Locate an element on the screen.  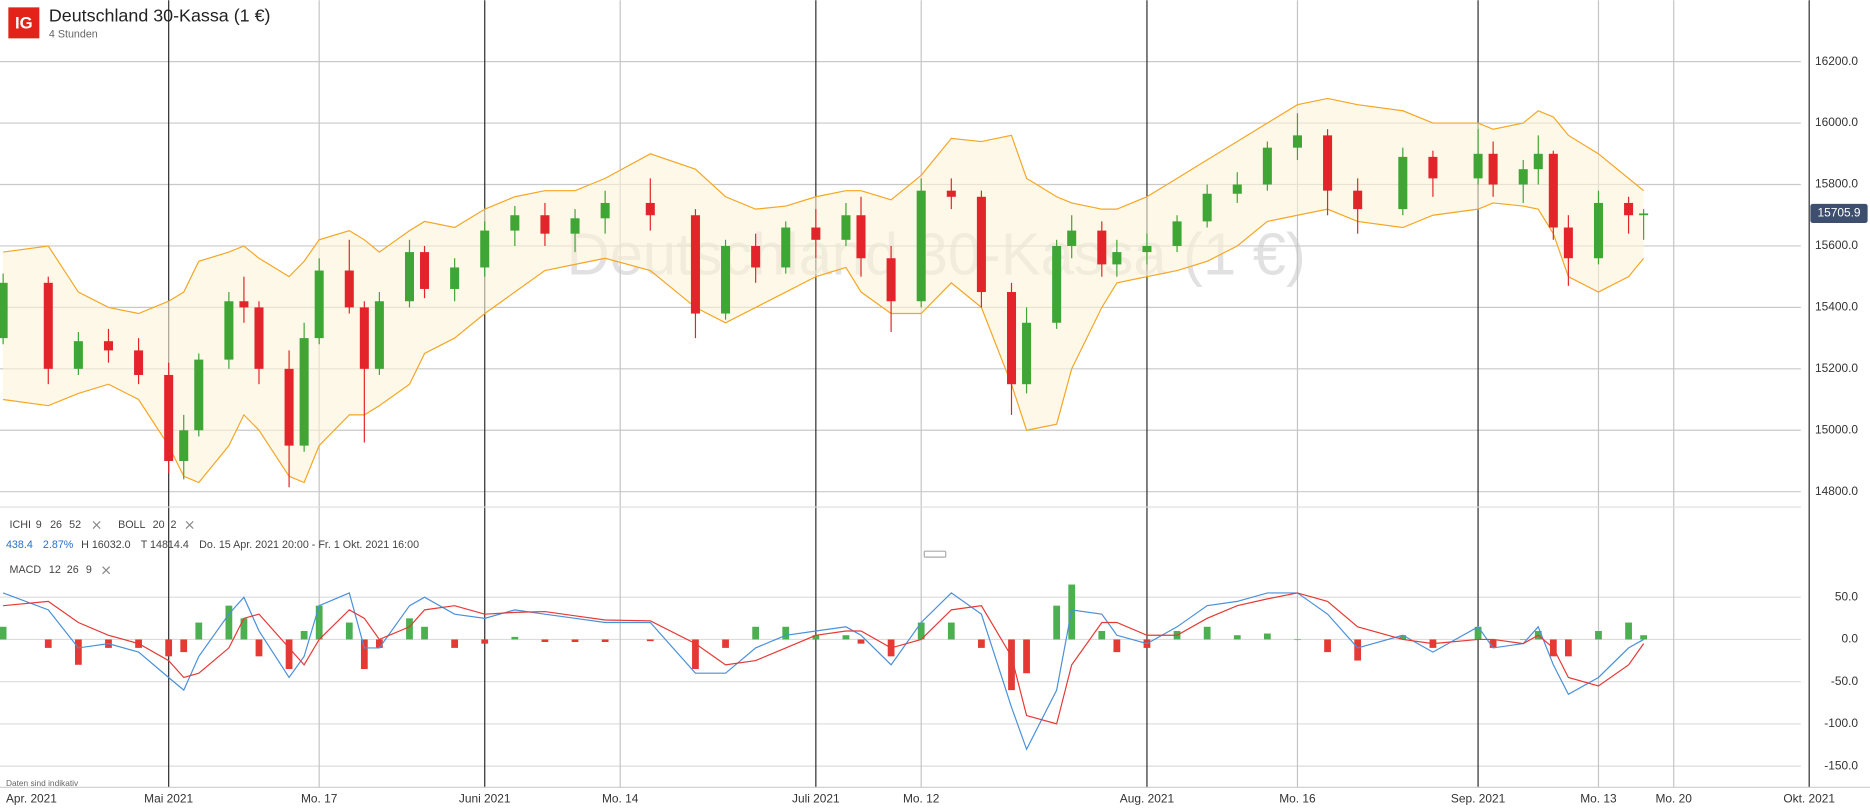
x-tick-label: Mo. 14 is located at coordinates (620, 798).